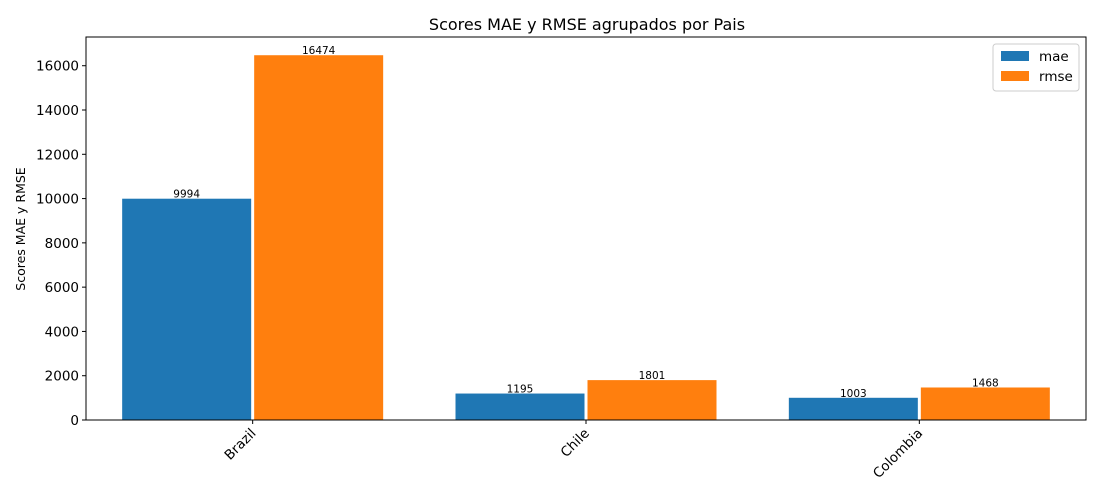  Describe the element at coordinates (62, 288) in the screenshot. I see `y-tick-label: 6000` at that location.